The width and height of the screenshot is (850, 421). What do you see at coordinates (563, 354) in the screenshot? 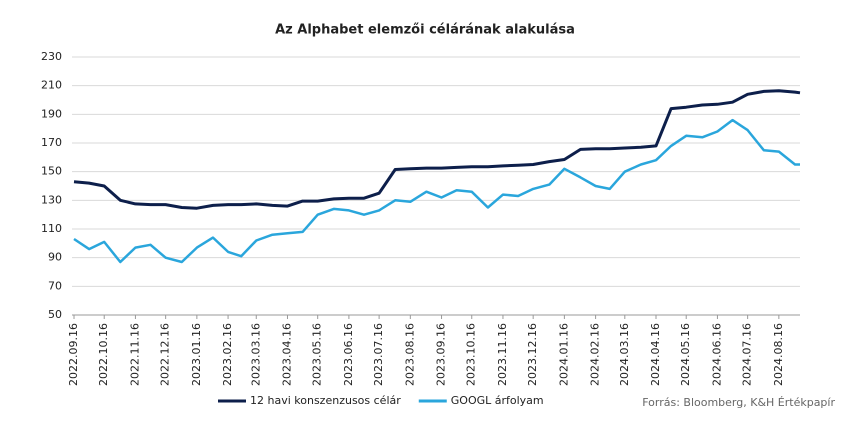
I see `x-tick-label: 2024.01.16` at bounding box center [563, 354].